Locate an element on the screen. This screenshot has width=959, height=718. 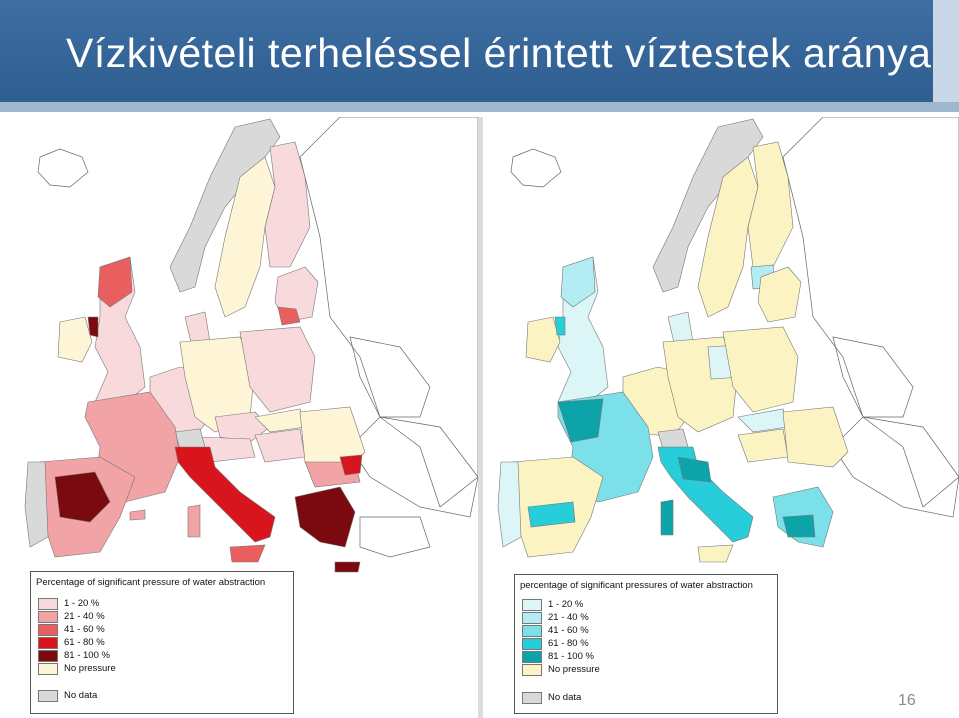
spain-central is located at coordinates (82, 497).